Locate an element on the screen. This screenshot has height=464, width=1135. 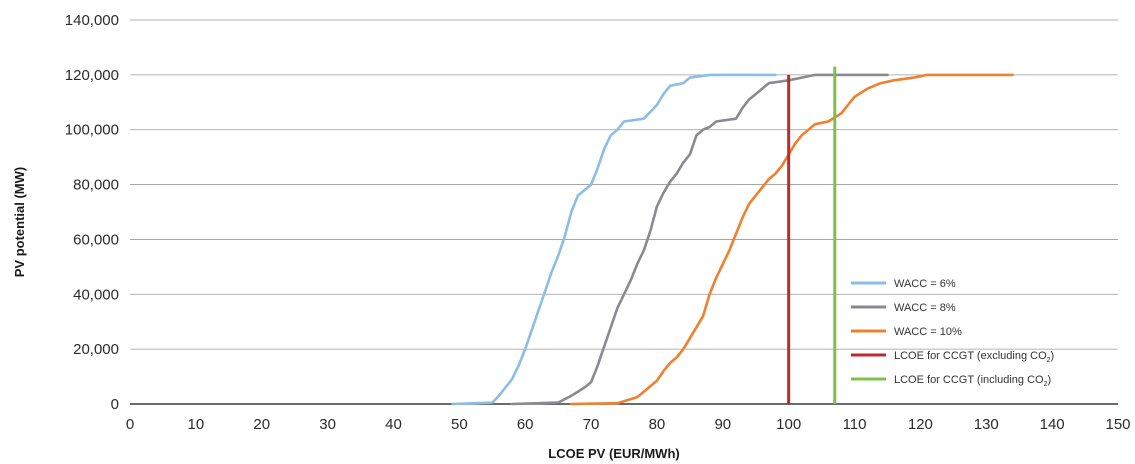
x-tick-label: 50 is located at coordinates (459, 424).